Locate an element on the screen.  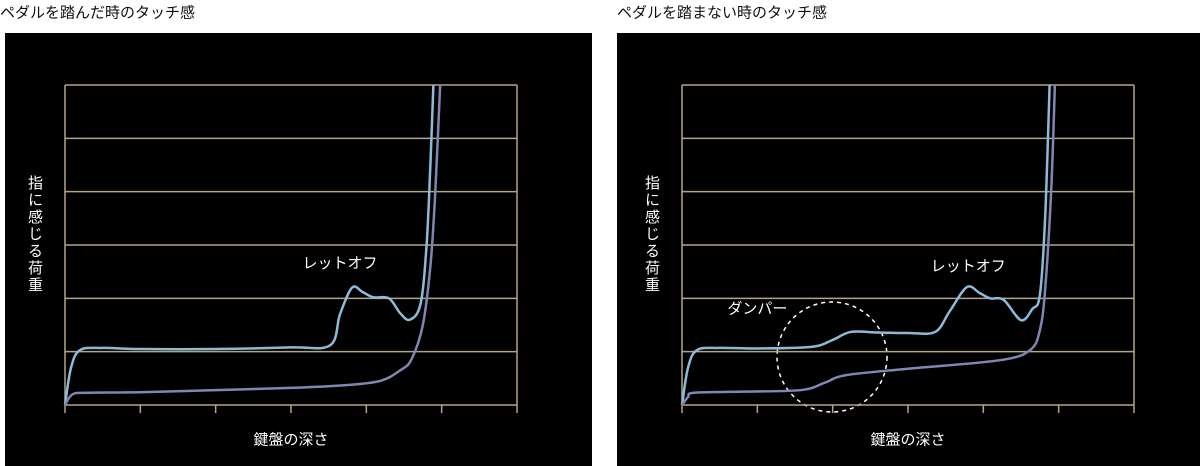
damper-circle is located at coordinates (832, 357).